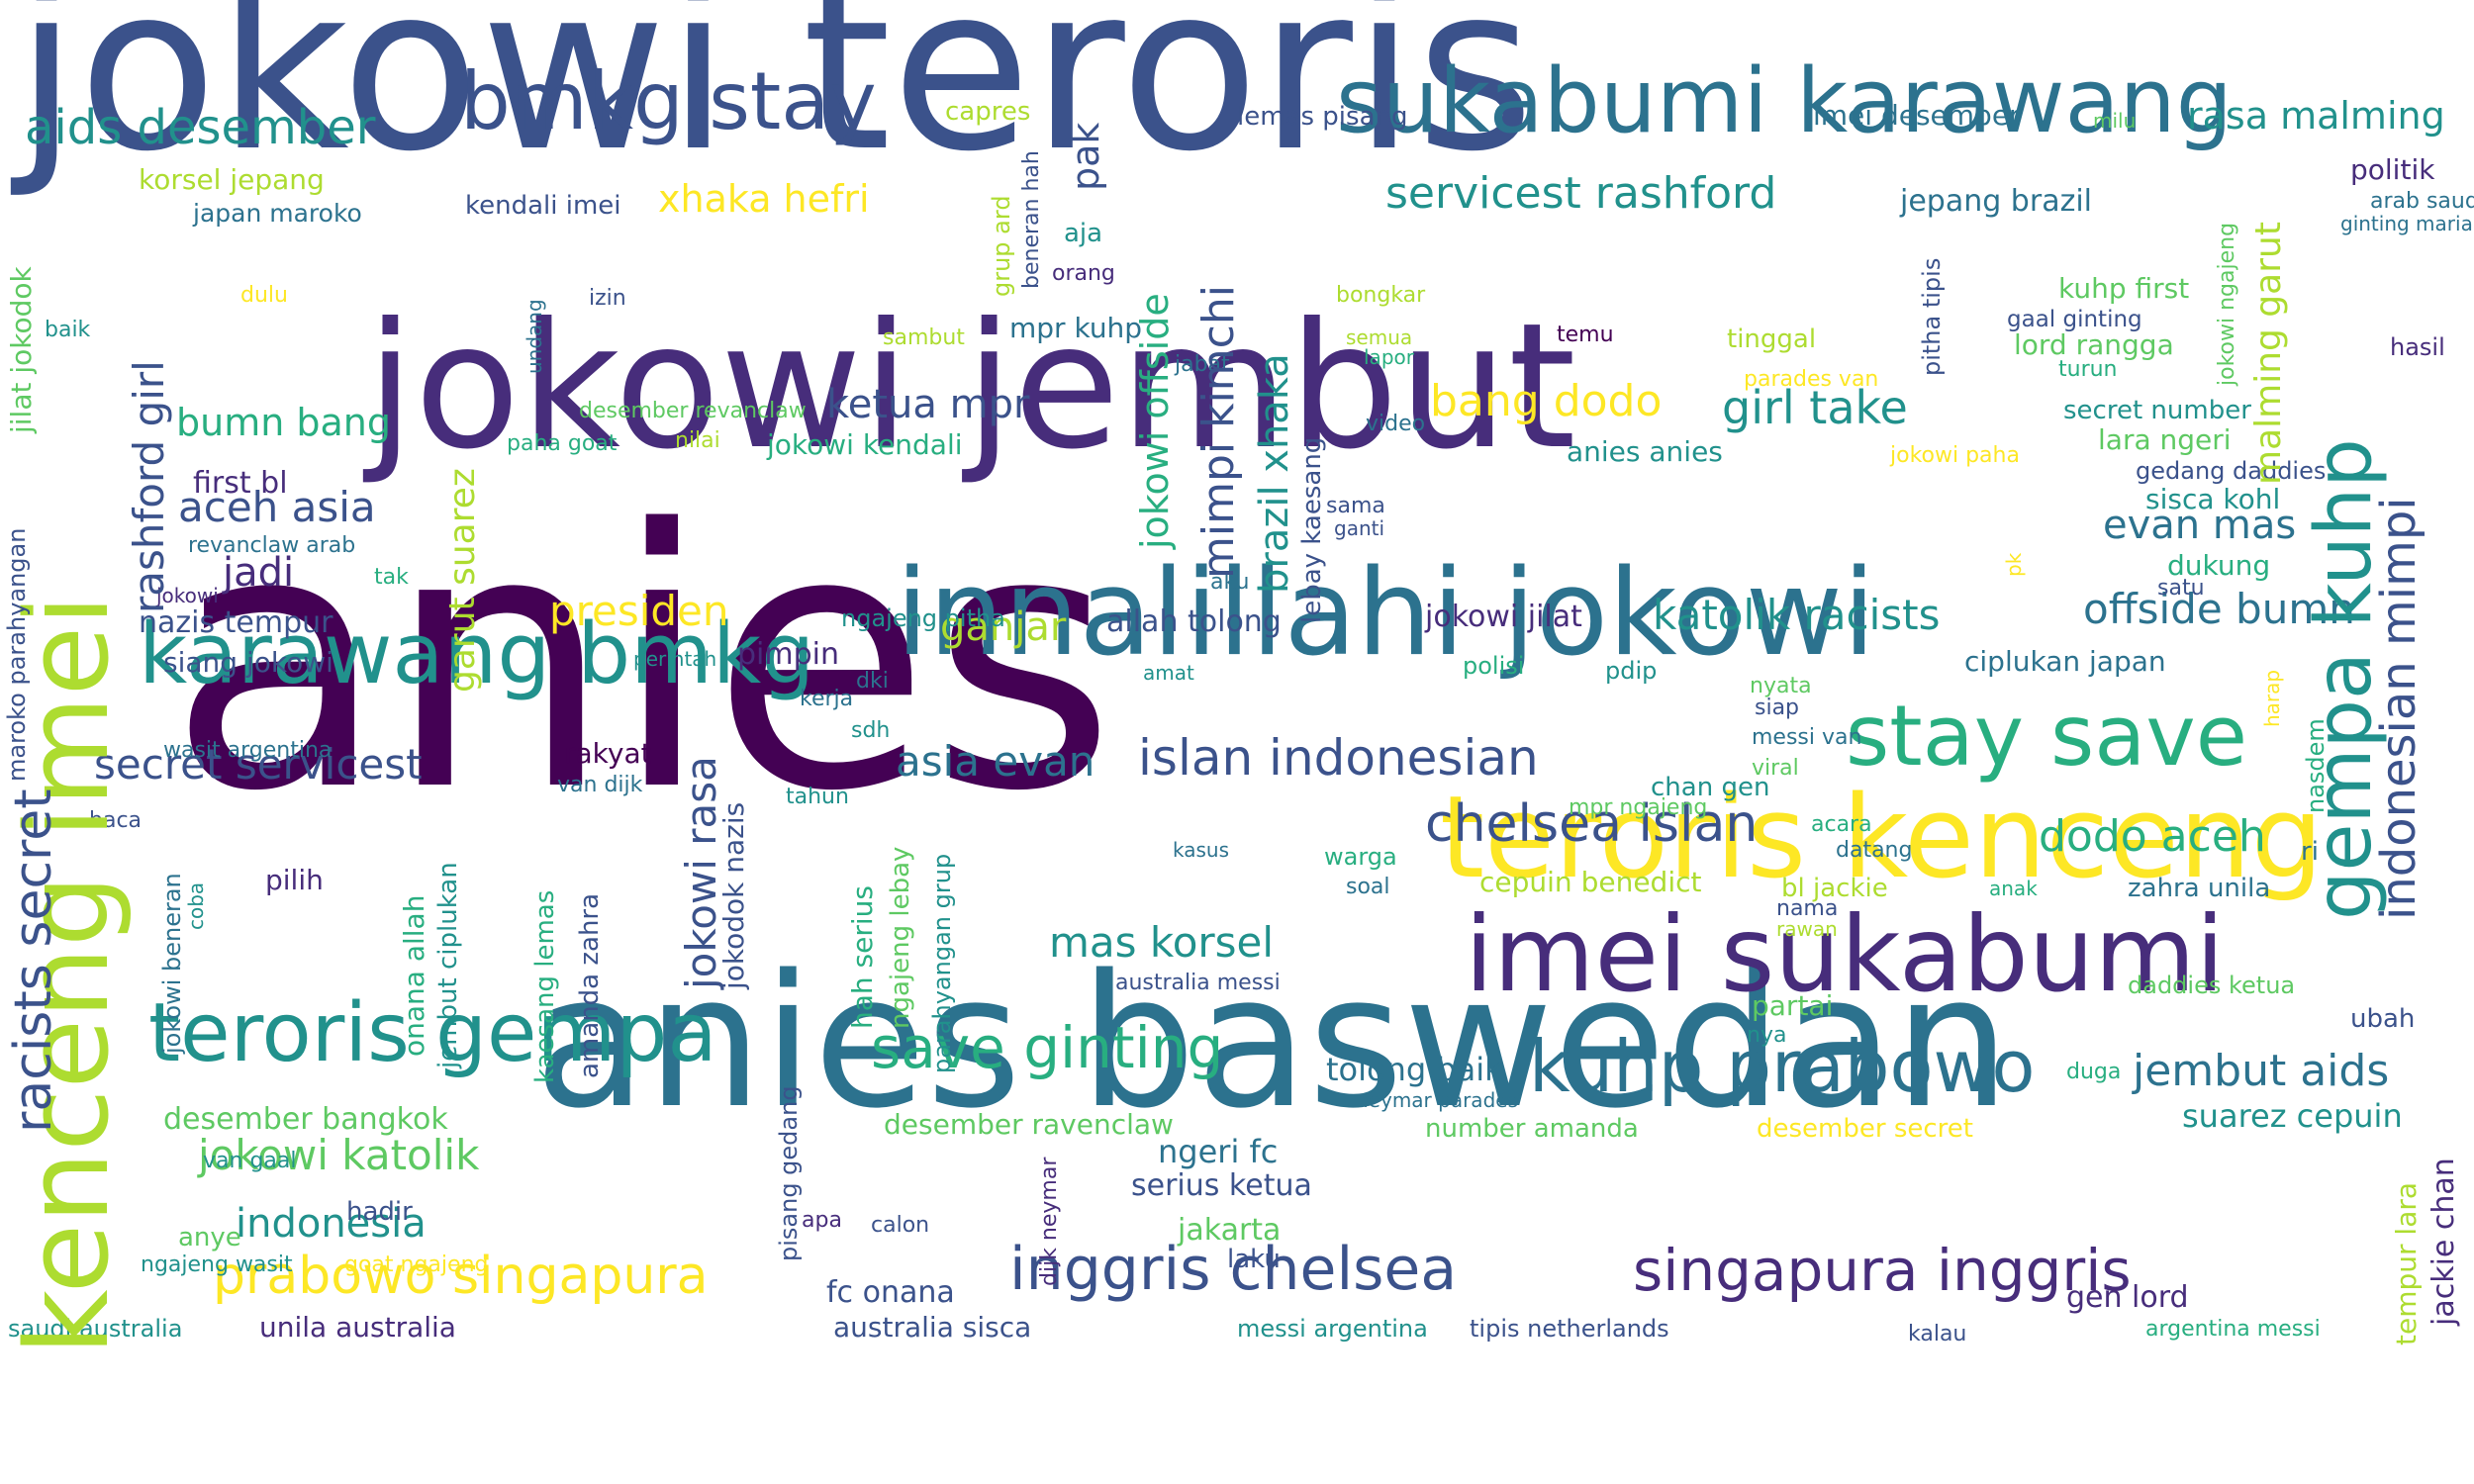  What do you see at coordinates (417, 1264) in the screenshot?
I see `word-goat-ngajeng: goat ngajeng` at bounding box center [417, 1264].